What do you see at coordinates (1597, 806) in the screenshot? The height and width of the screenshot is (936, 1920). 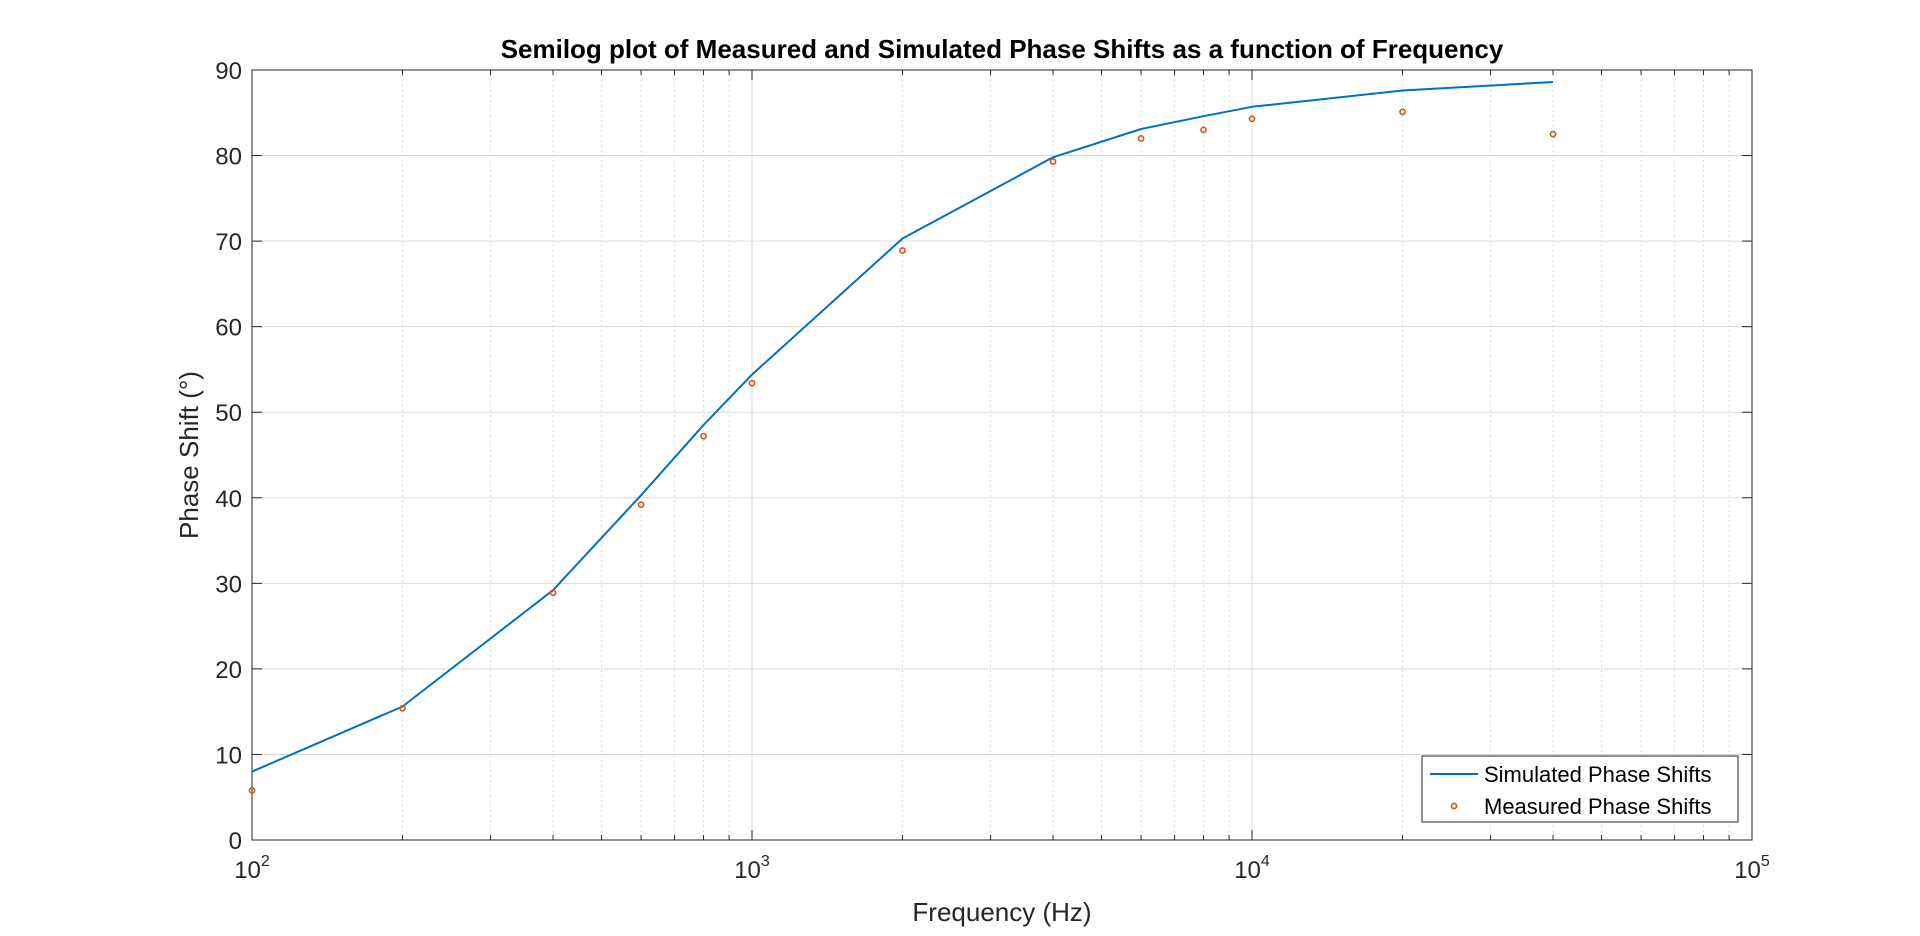 I see `legend-label-measured: Measured Phase Shifts` at bounding box center [1597, 806].